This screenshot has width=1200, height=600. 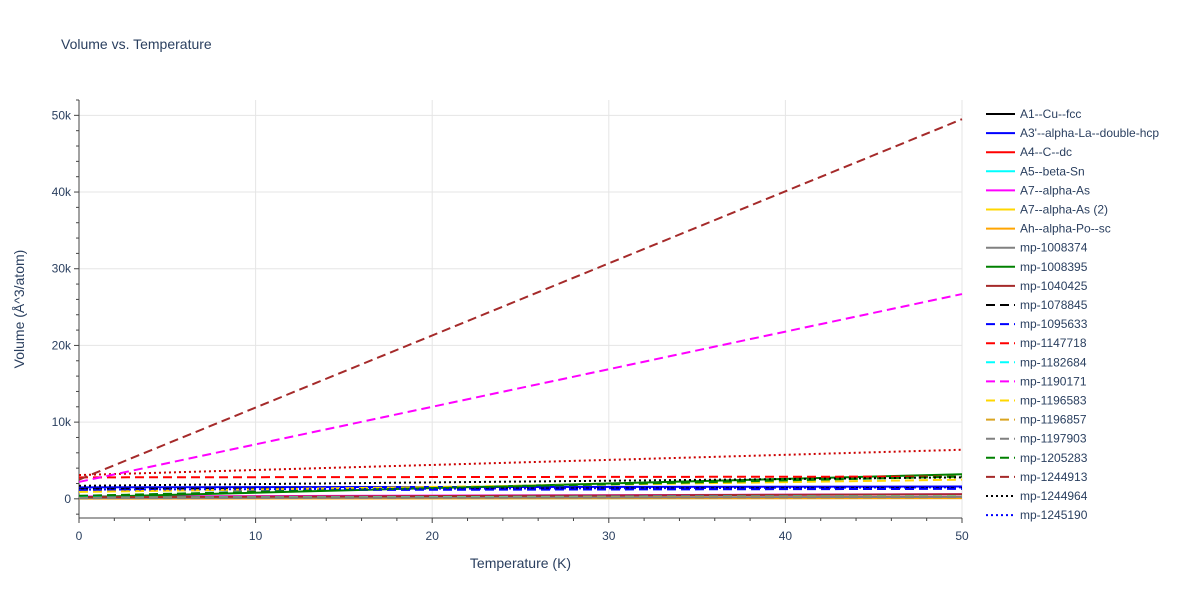 What do you see at coordinates (62, 422) in the screenshot?
I see `y-tick-label: 10k` at bounding box center [62, 422].